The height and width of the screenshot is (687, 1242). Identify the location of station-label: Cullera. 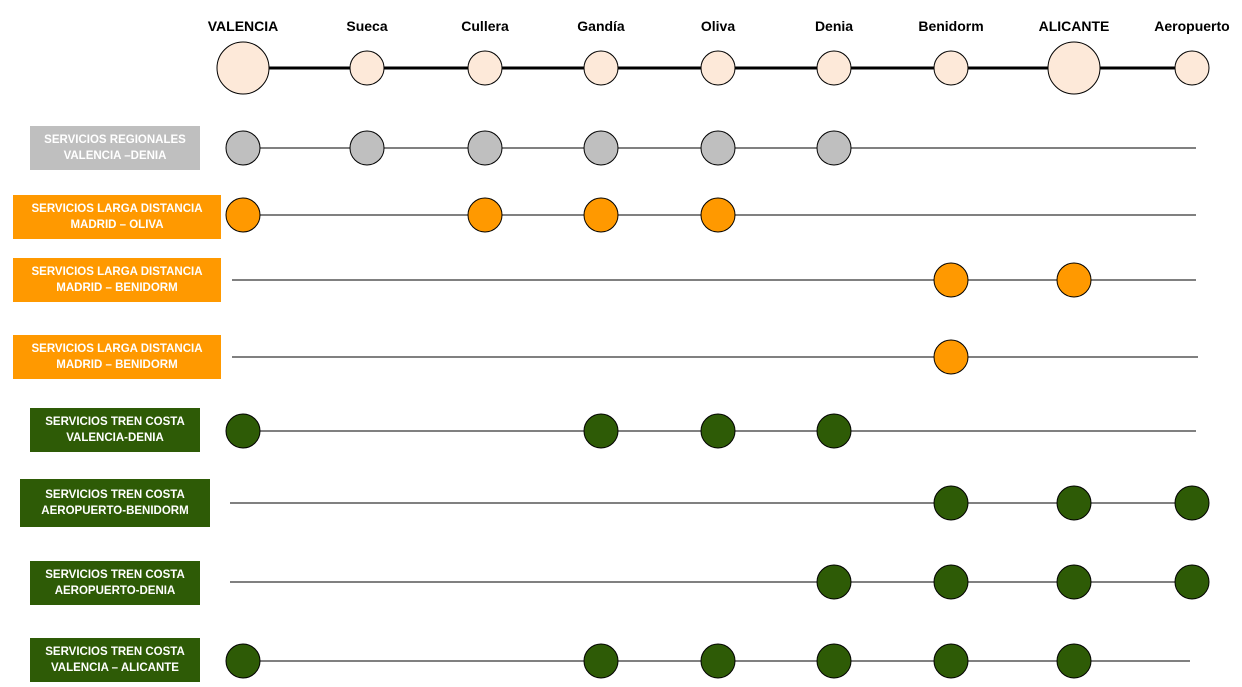
(485, 26).